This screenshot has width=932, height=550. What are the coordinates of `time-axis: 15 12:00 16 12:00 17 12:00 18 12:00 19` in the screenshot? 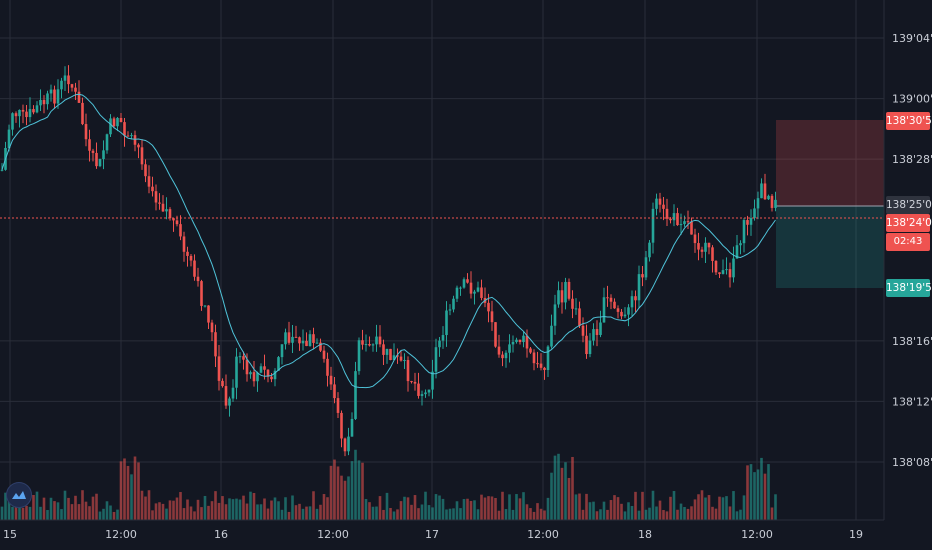 It's located at (433, 534).